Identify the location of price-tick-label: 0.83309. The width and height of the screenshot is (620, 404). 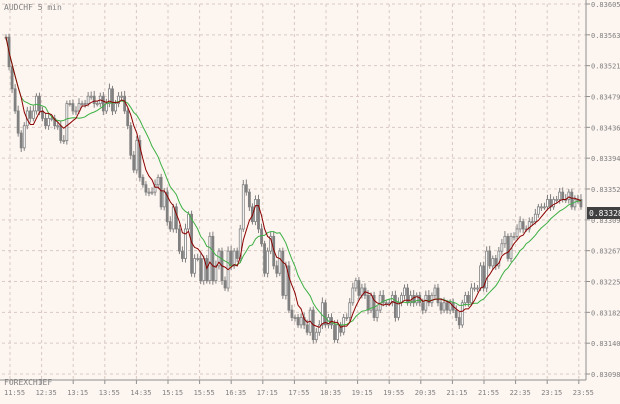
(605, 221).